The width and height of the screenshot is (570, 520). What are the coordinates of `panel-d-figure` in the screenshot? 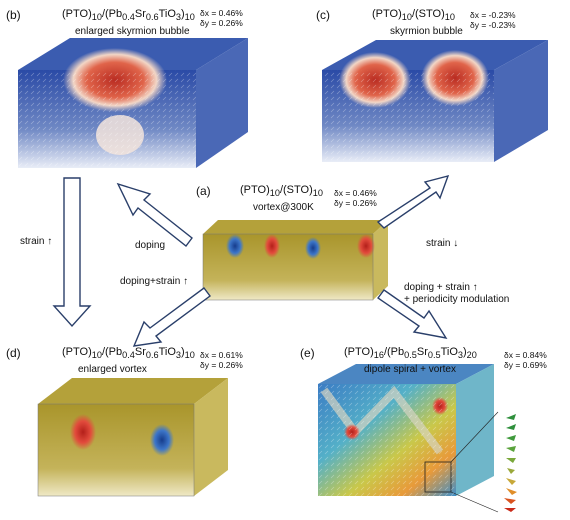 It's located at (132, 437).